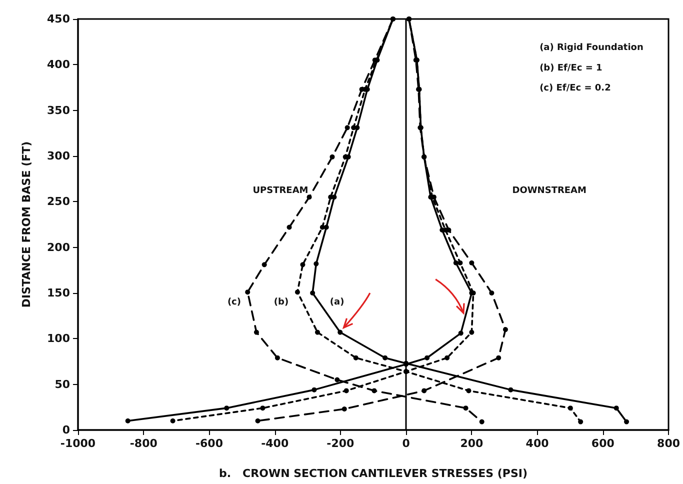 This screenshot has width=683, height=484. Describe the element at coordinates (406, 443) in the screenshot. I see `x-tick-label: 0` at that location.